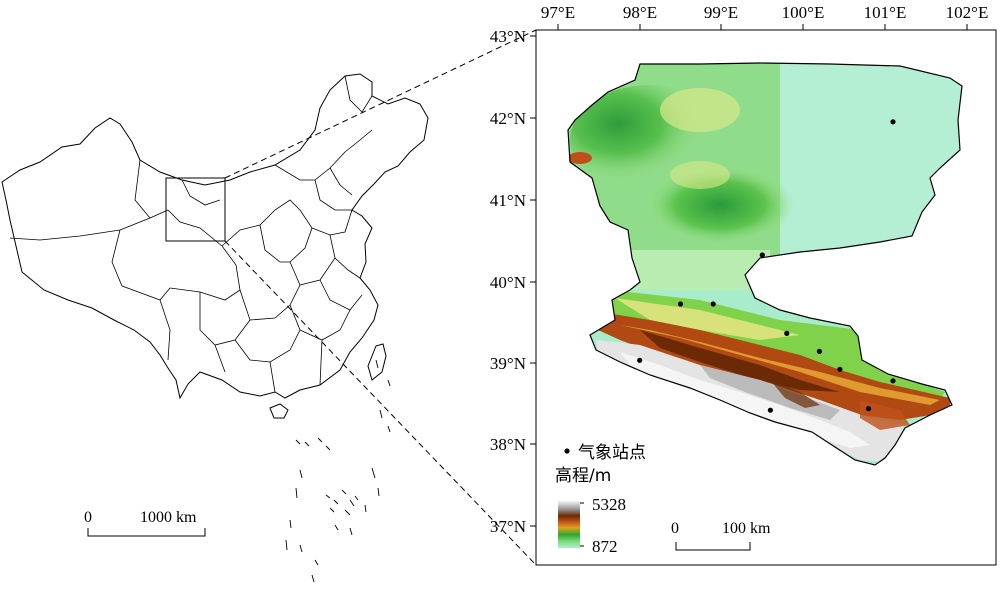 The width and height of the screenshot is (1000, 595). I want to click on overview-scalebar: 0 1000 km, so click(145, 523).